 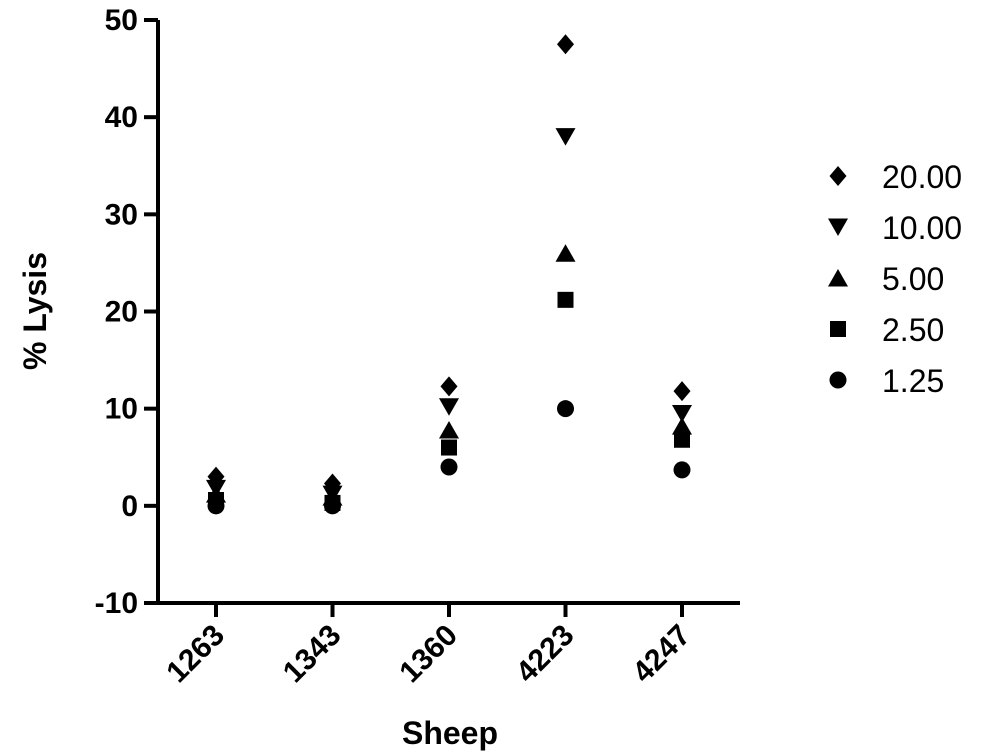 I want to click on x-axis: 1263 1343 1360 4223 4247, so click(x=449, y=645).